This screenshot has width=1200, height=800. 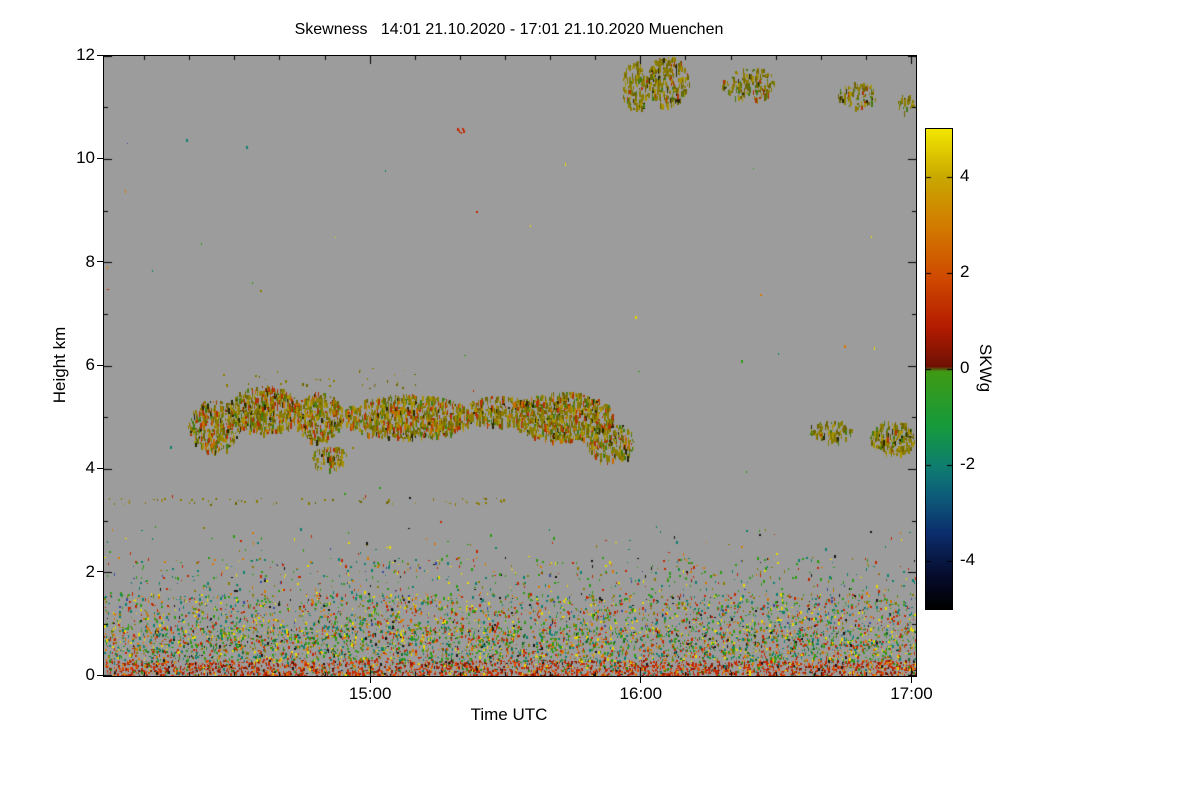 I want to click on x-axis-label: Time UTC, so click(x=509, y=714).